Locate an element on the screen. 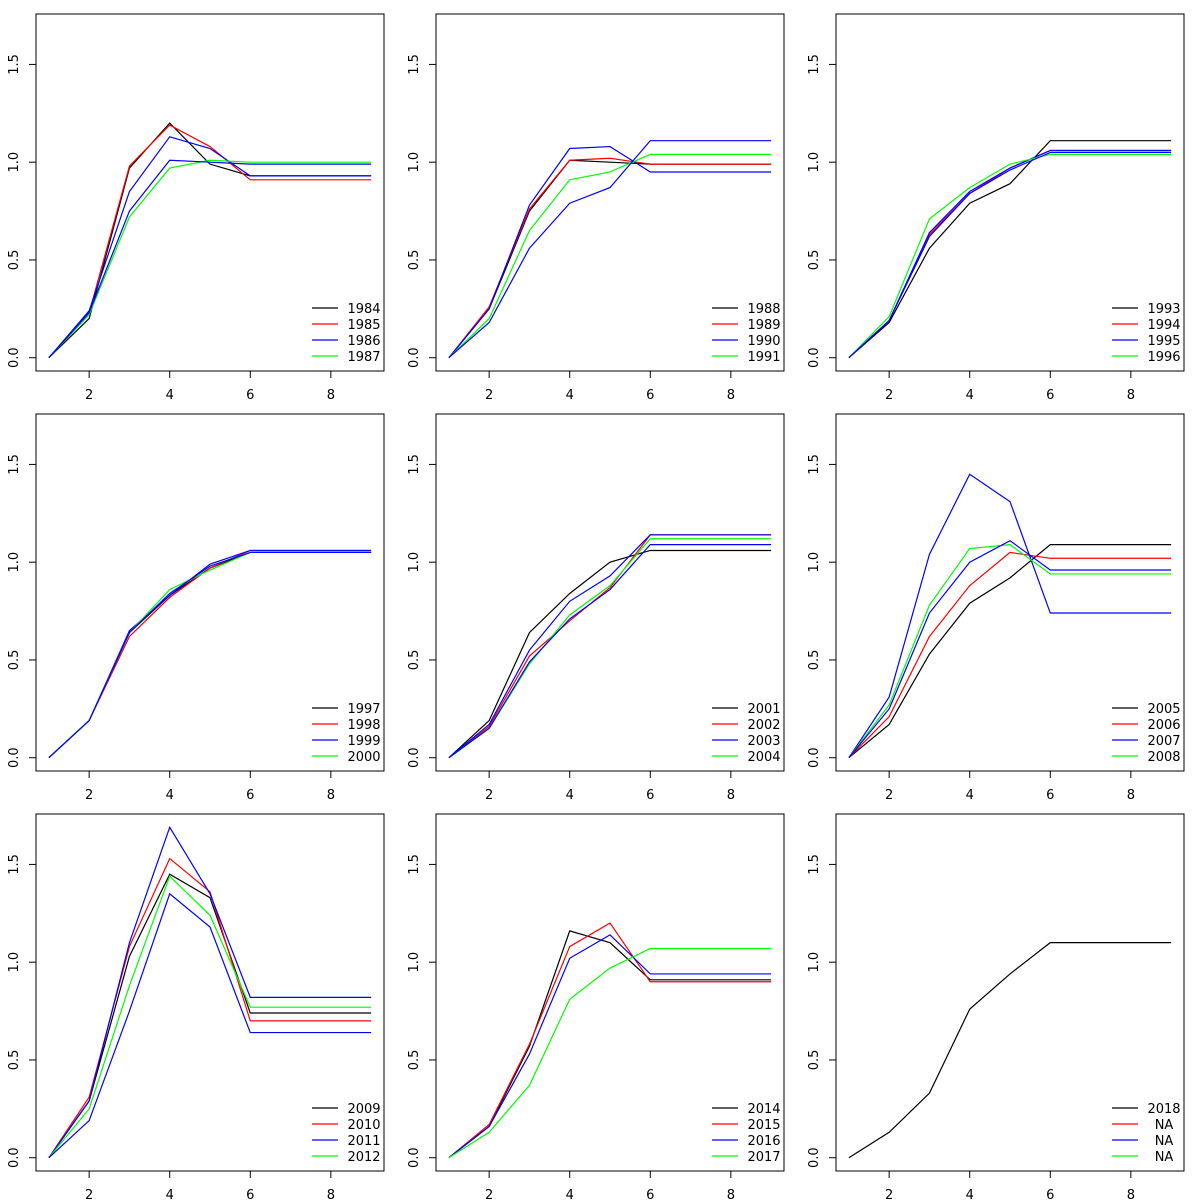  legend-label: 1997 is located at coordinates (363, 709).